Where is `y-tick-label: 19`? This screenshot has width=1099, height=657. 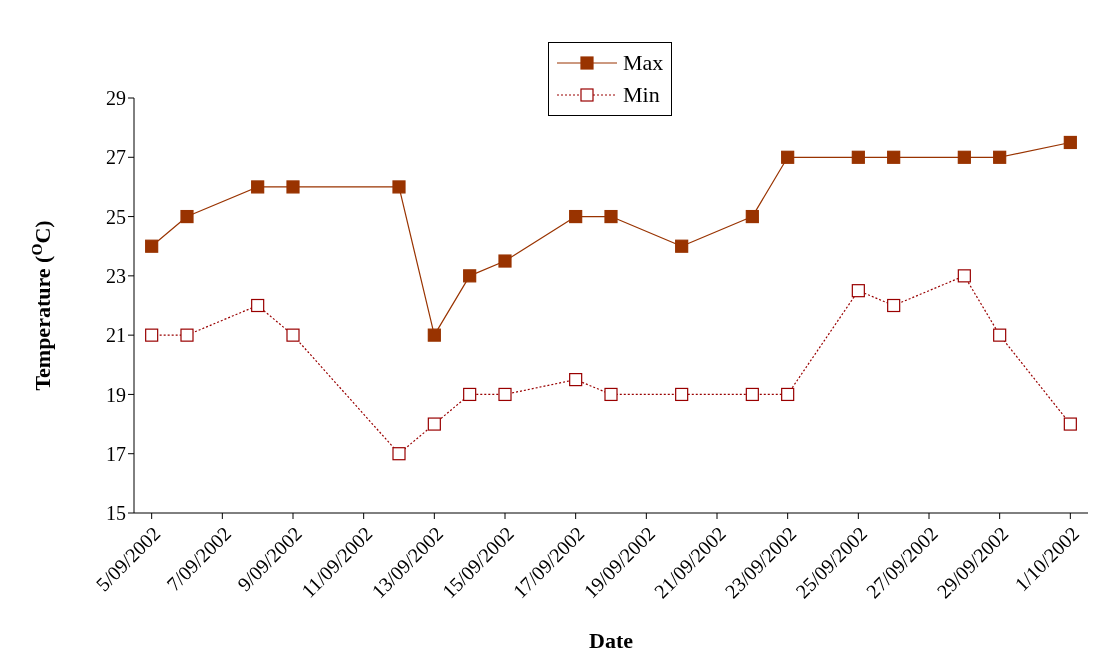
y-tick-label: 19 is located at coordinates (116, 394).